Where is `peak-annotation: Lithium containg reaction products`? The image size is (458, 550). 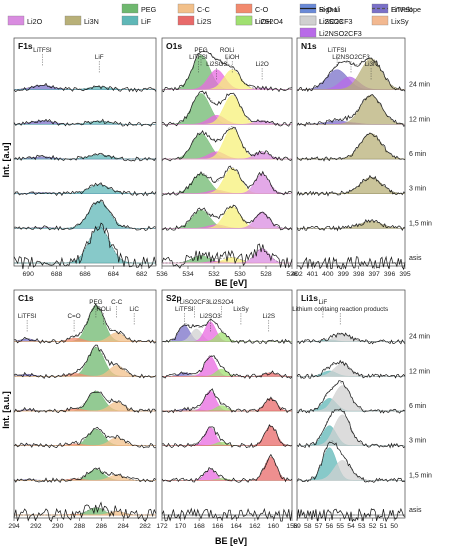 peak-annotation: Lithium containg reaction products is located at coordinates (340, 309).